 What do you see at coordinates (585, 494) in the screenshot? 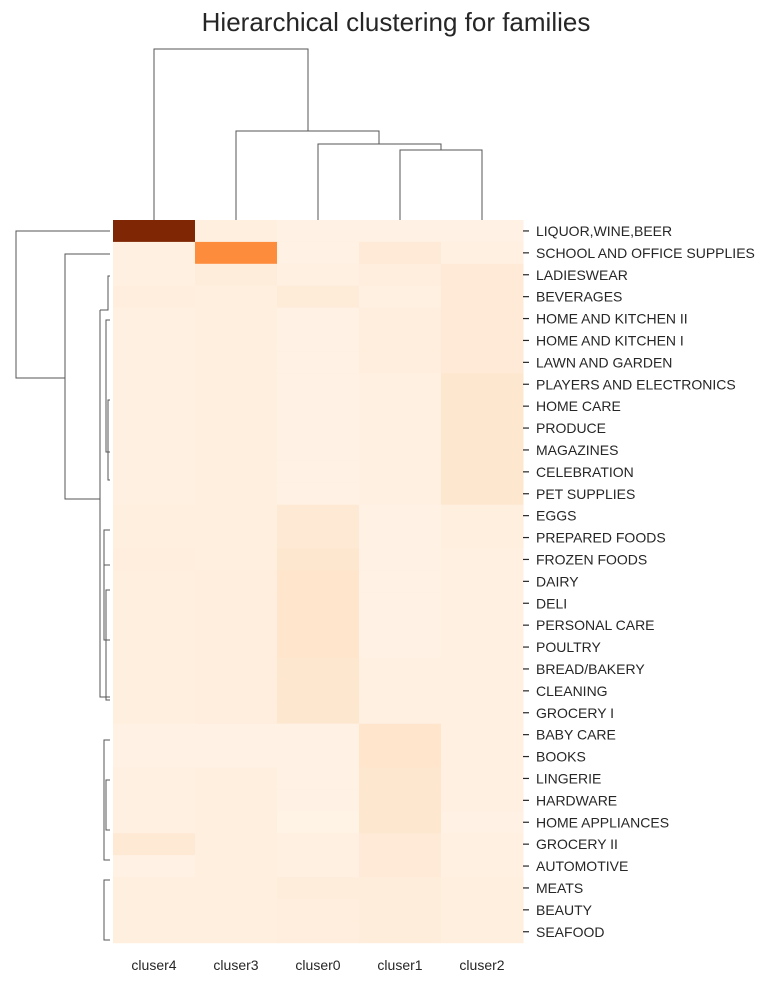
I see `row-label: PET SUPPLIES` at bounding box center [585, 494].